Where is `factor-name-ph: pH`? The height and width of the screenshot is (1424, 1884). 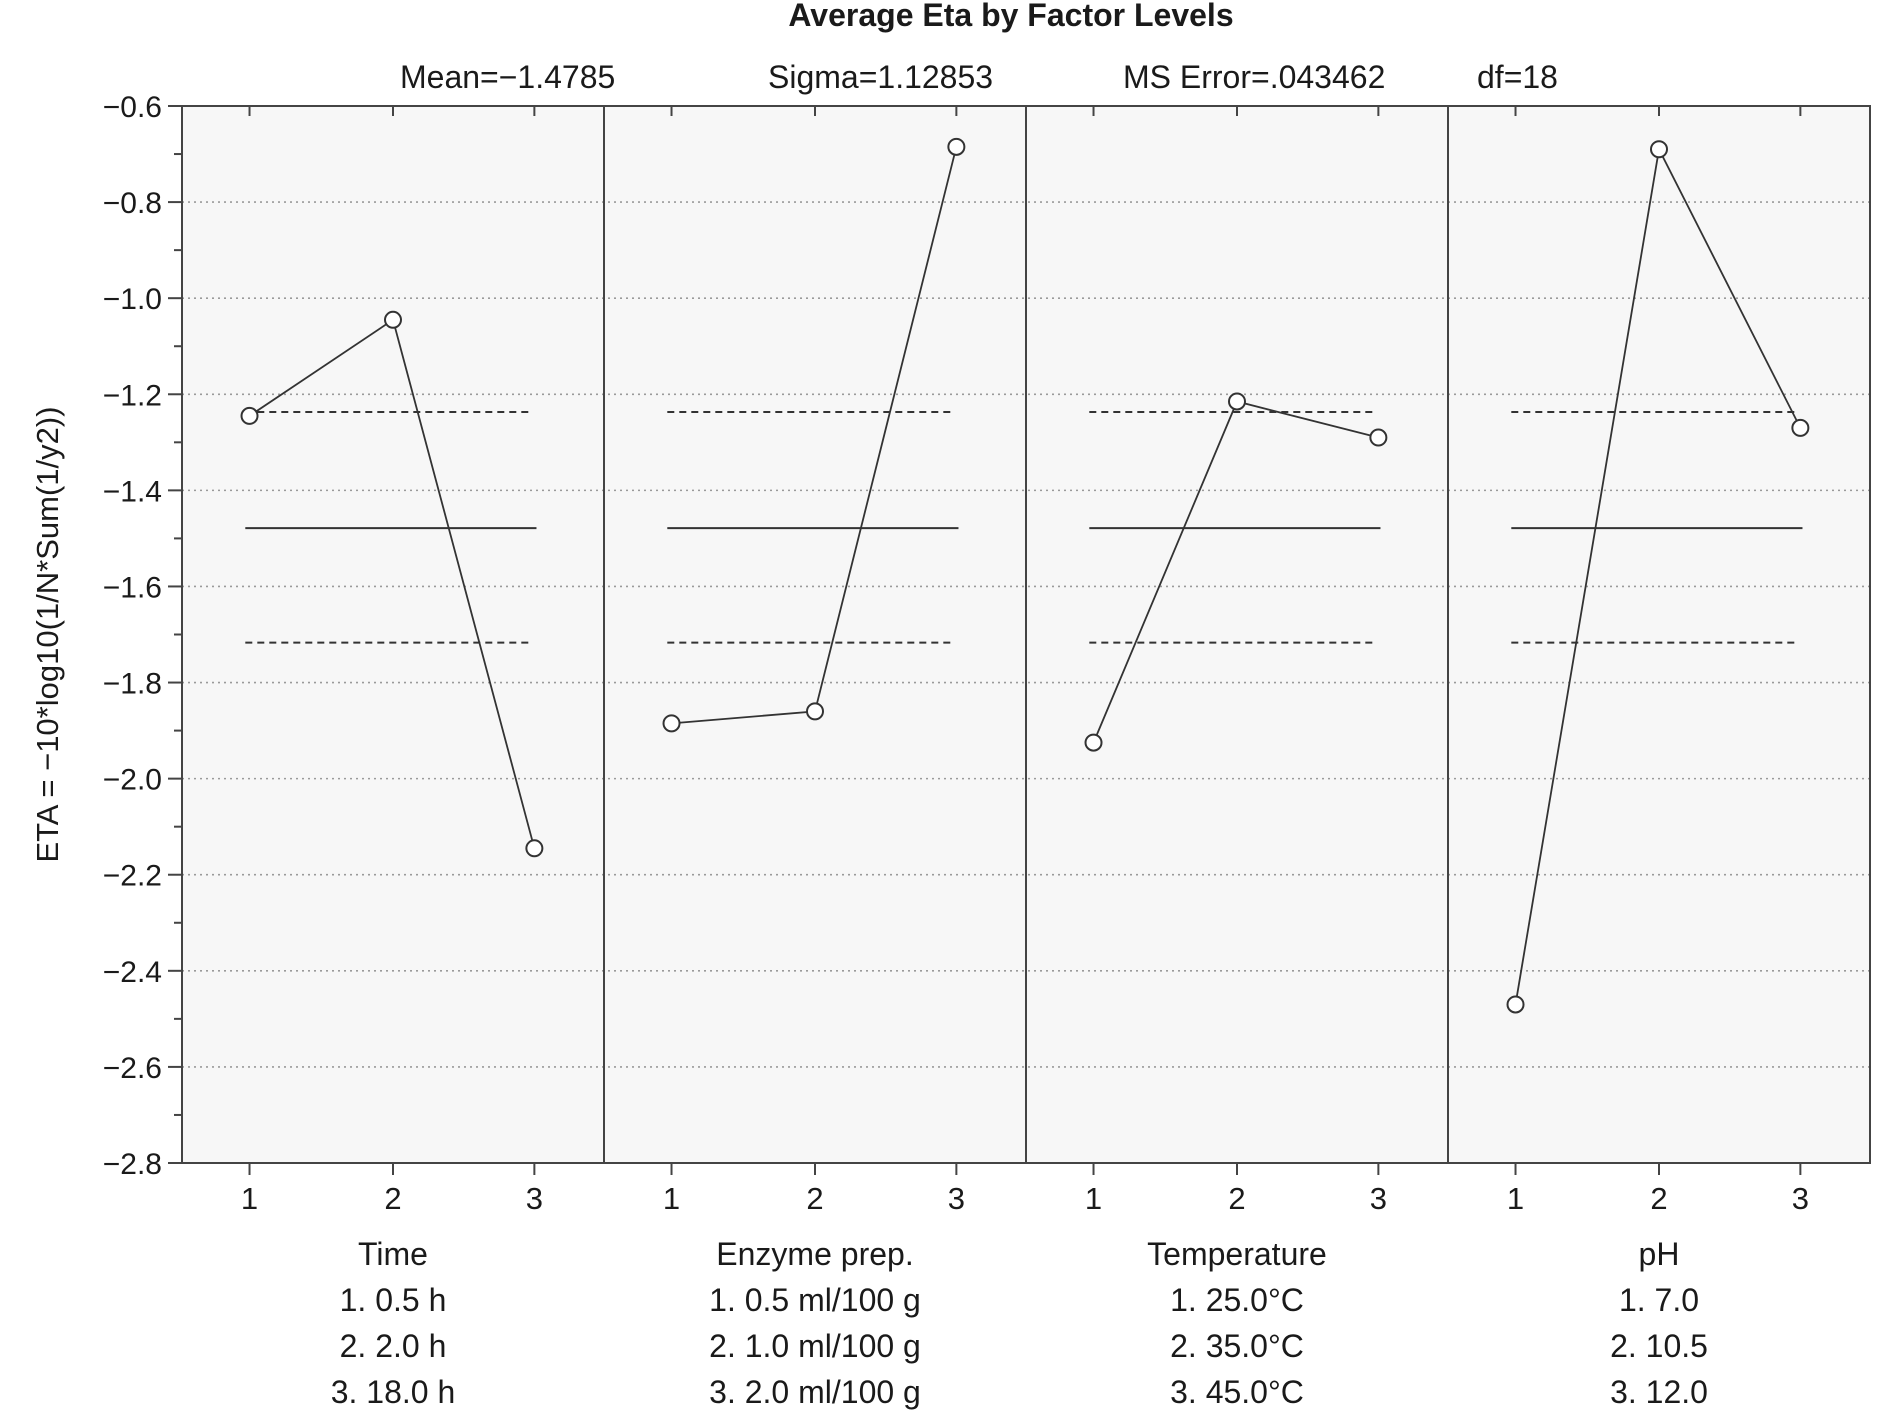
factor-name-ph: pH is located at coordinates (1659, 1254).